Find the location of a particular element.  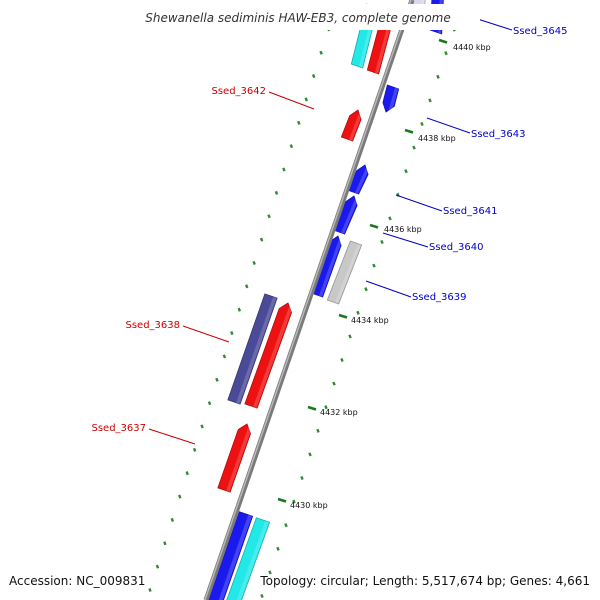

title-backdrop is located at coordinates (300, 17).